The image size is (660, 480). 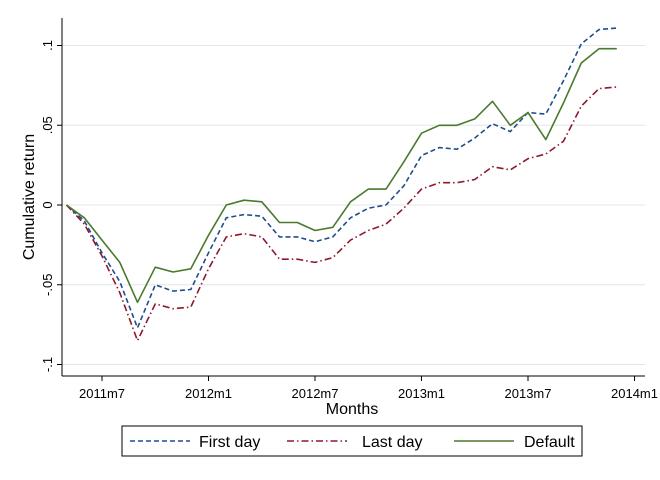 I want to click on y-axis-title: Cumulative return, so click(x=29, y=197).